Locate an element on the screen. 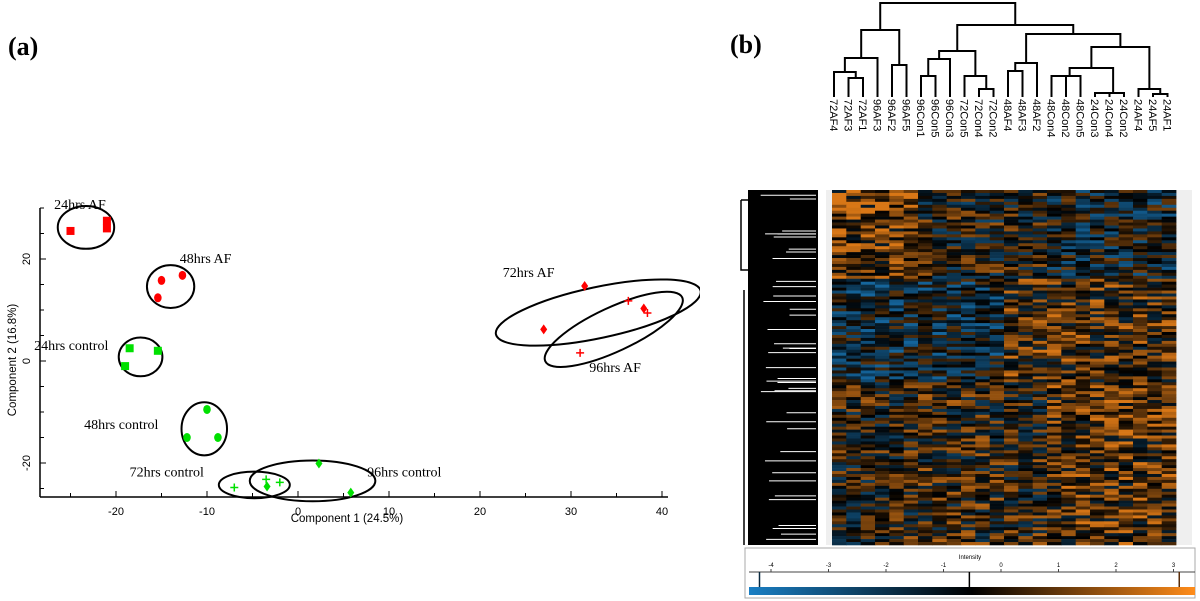 Image resolution: width=1200 pixels, height=601 pixels. point-circle is located at coordinates (187, 437).